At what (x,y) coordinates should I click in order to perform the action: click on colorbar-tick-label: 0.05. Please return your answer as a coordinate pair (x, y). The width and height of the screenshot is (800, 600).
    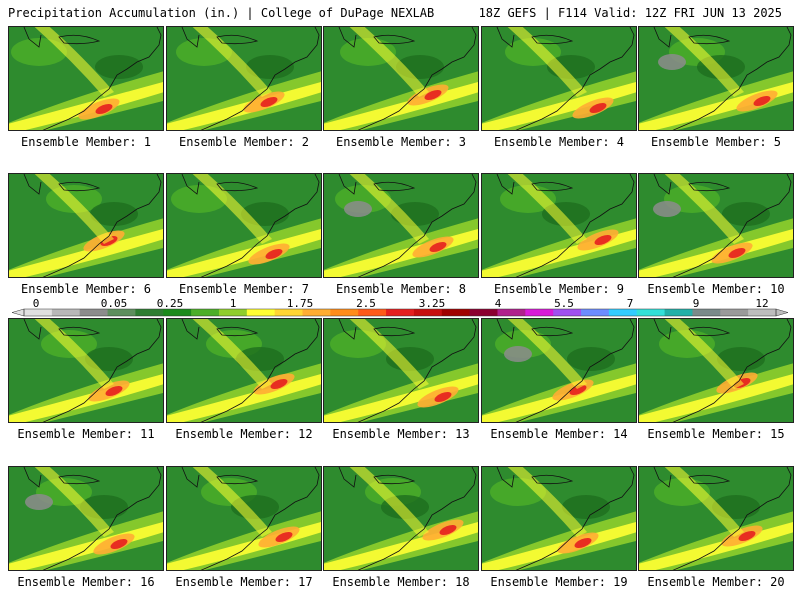
    Looking at the image, I should click on (114, 304).